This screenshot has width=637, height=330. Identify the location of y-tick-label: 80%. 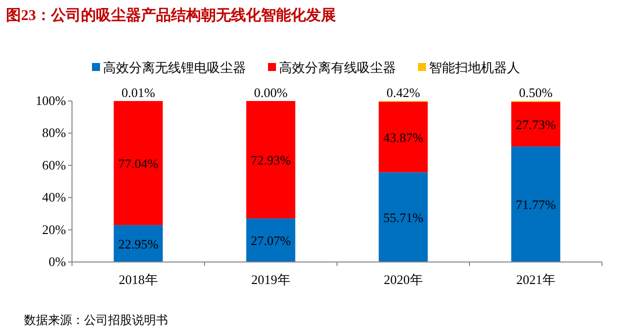
(54, 132).